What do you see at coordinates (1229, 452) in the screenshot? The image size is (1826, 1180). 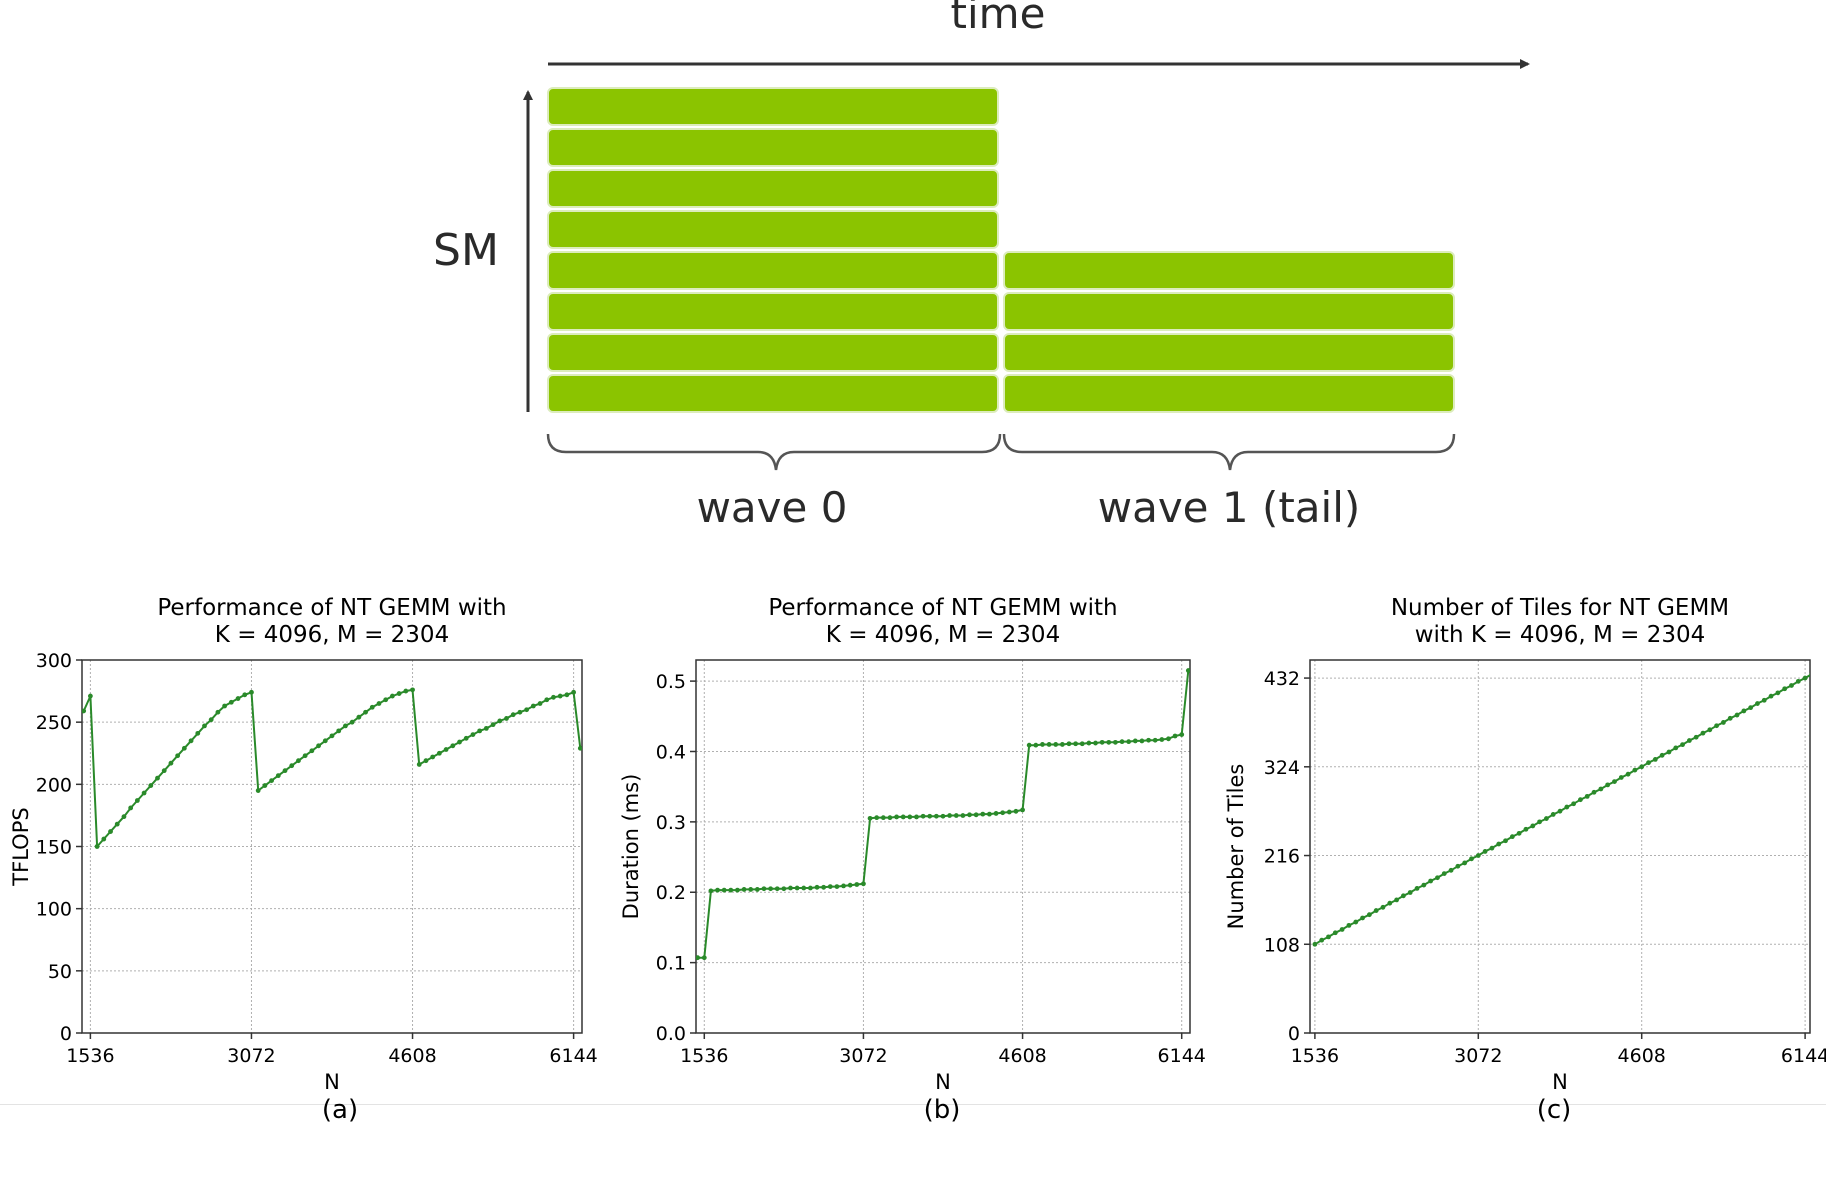 I see `wave-1-brace` at bounding box center [1229, 452].